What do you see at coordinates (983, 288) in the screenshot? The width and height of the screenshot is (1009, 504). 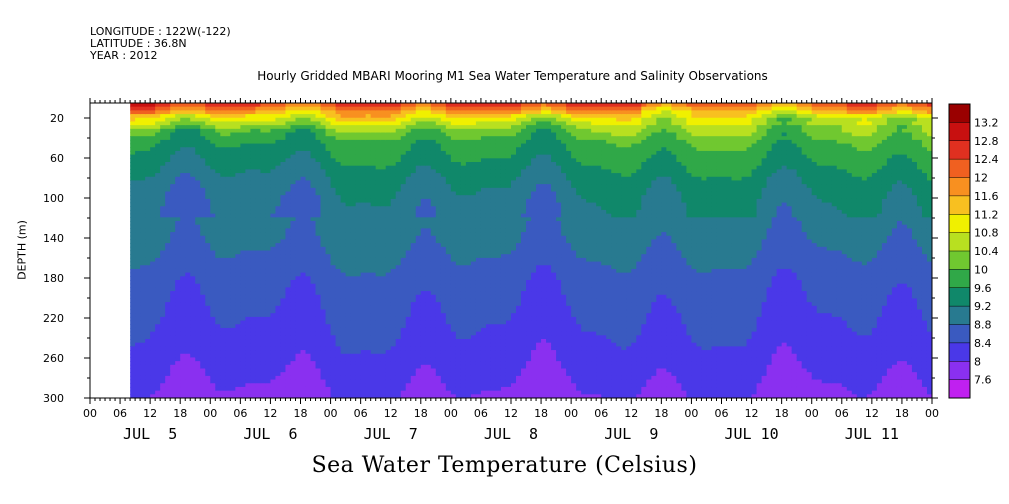 I see `colorbar-label: 9.6` at bounding box center [983, 288].